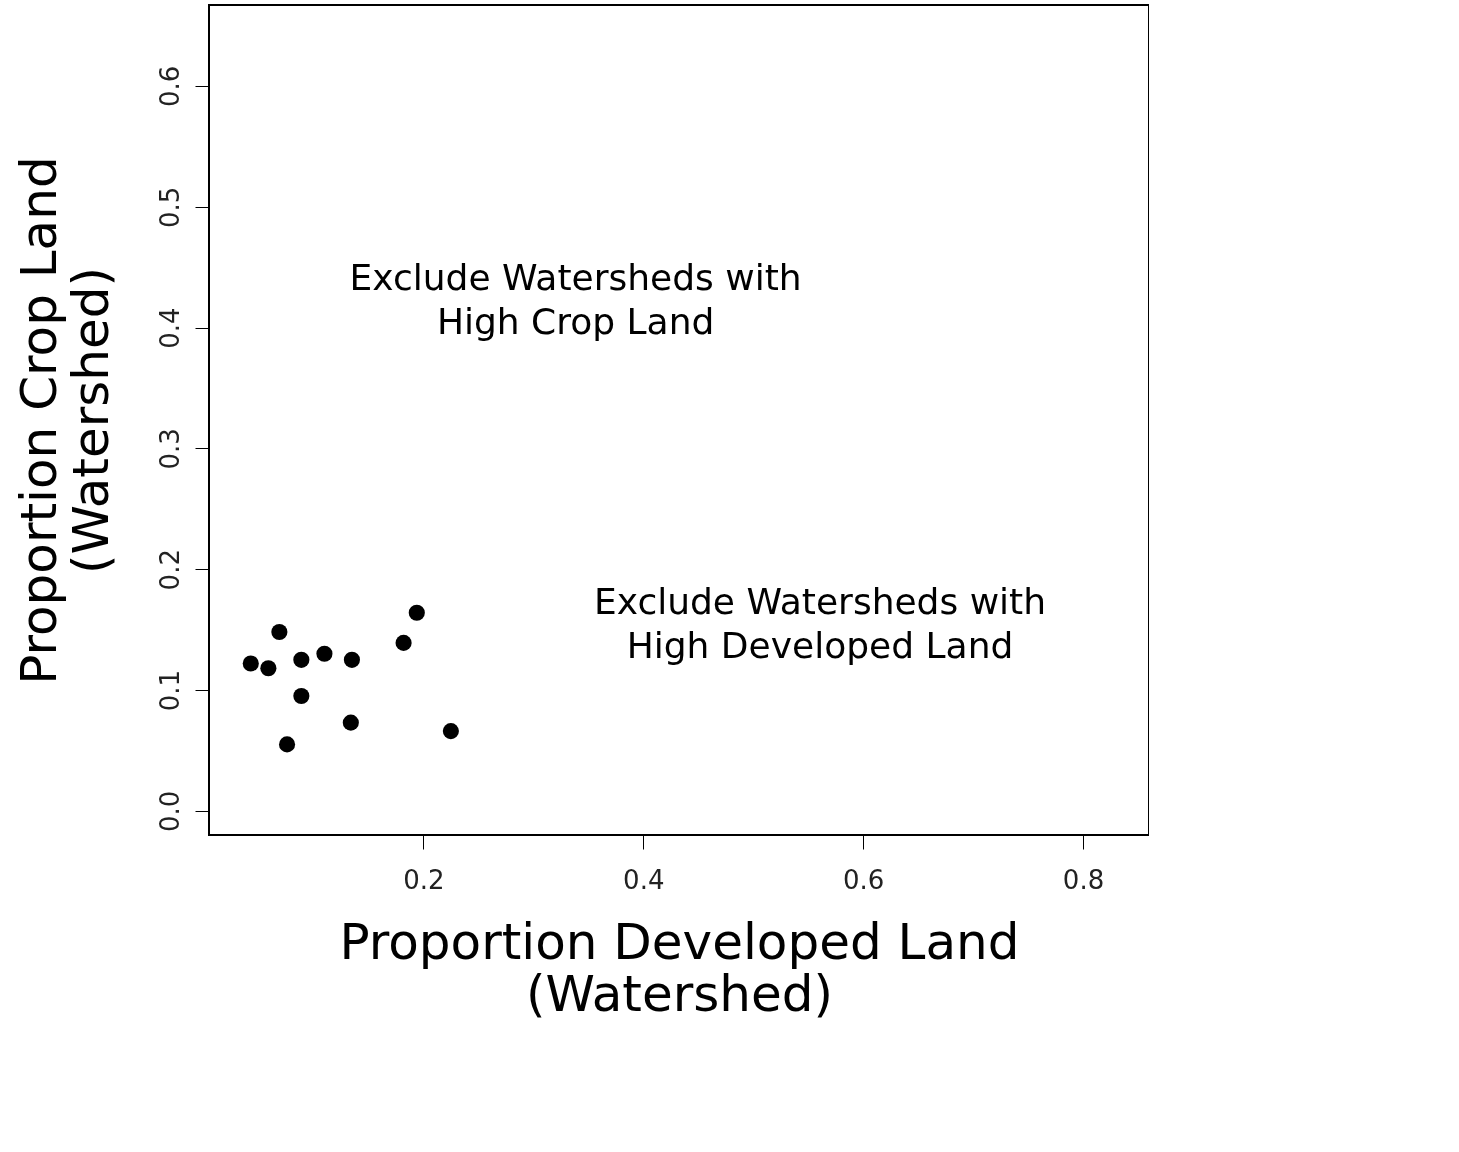  I want to click on y-tick-label: 0.3, so click(169, 449).